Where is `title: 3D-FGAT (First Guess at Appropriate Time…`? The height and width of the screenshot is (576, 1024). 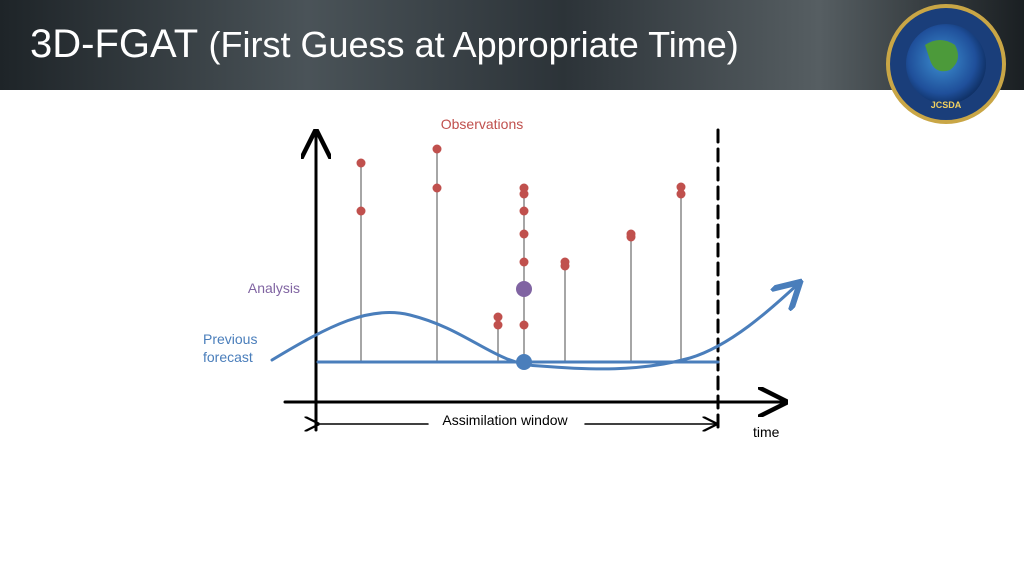
title: 3D-FGAT (First Guess at Appropriate Time… is located at coordinates (384, 44).